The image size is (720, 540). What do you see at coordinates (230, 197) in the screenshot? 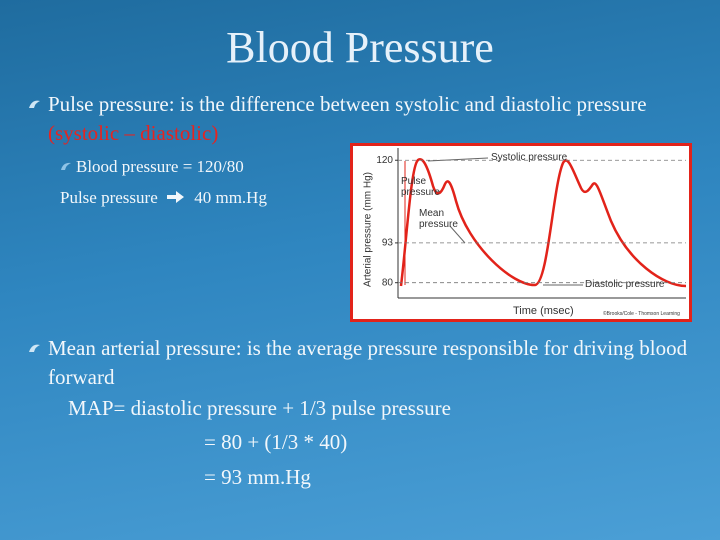
I see `sub-text: 40 mm.Hg` at bounding box center [230, 197].